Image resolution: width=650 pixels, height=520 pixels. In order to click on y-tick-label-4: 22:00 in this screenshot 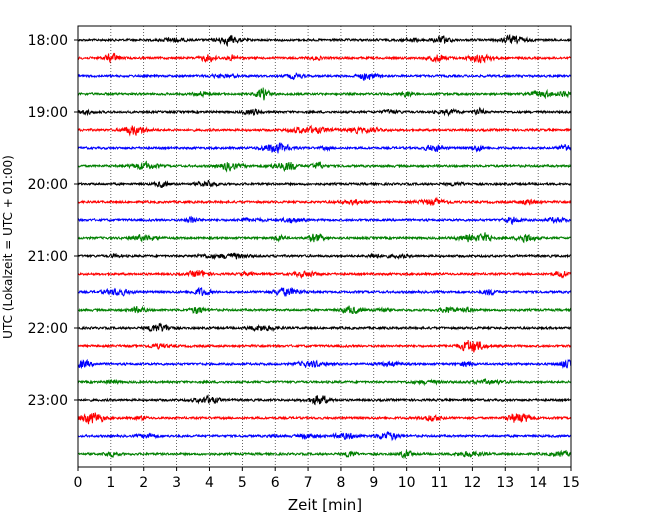, I will do `click(48, 329)`.